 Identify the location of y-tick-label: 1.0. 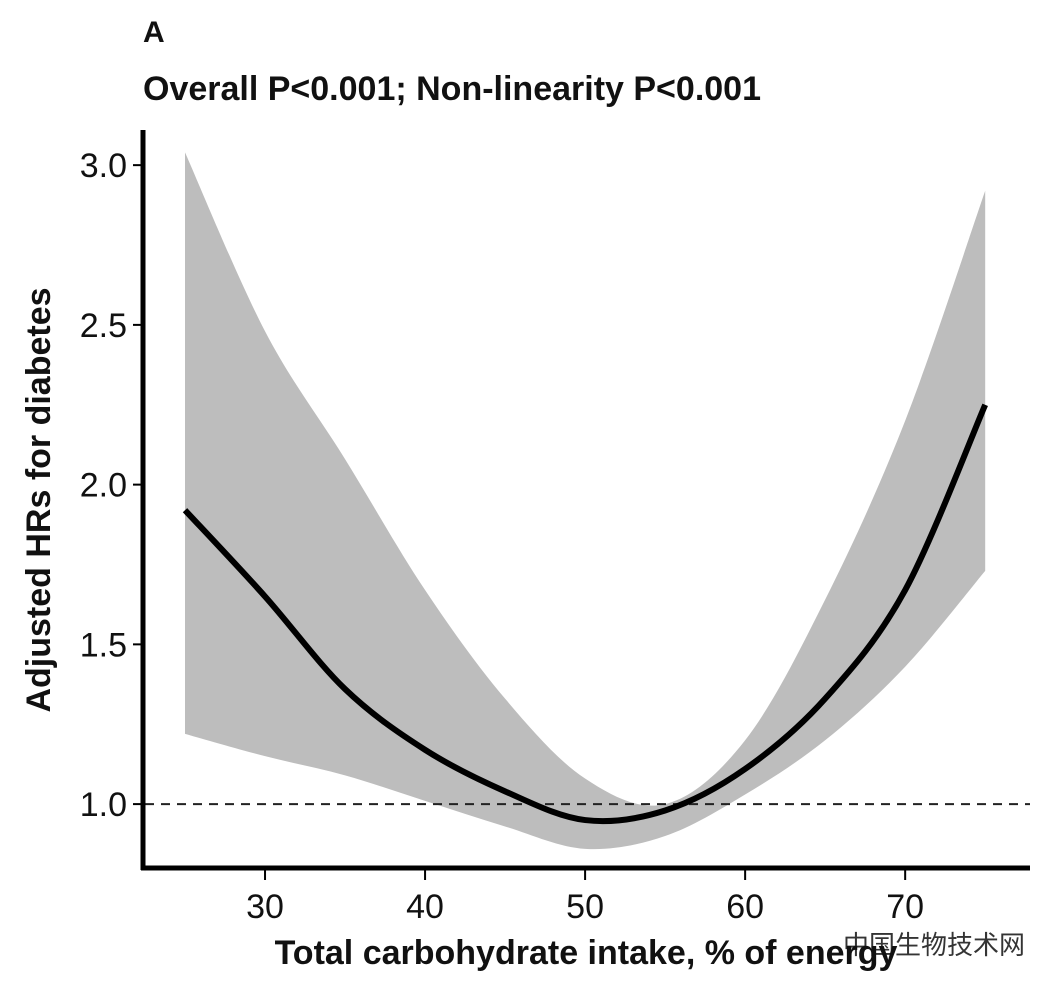
(103, 805).